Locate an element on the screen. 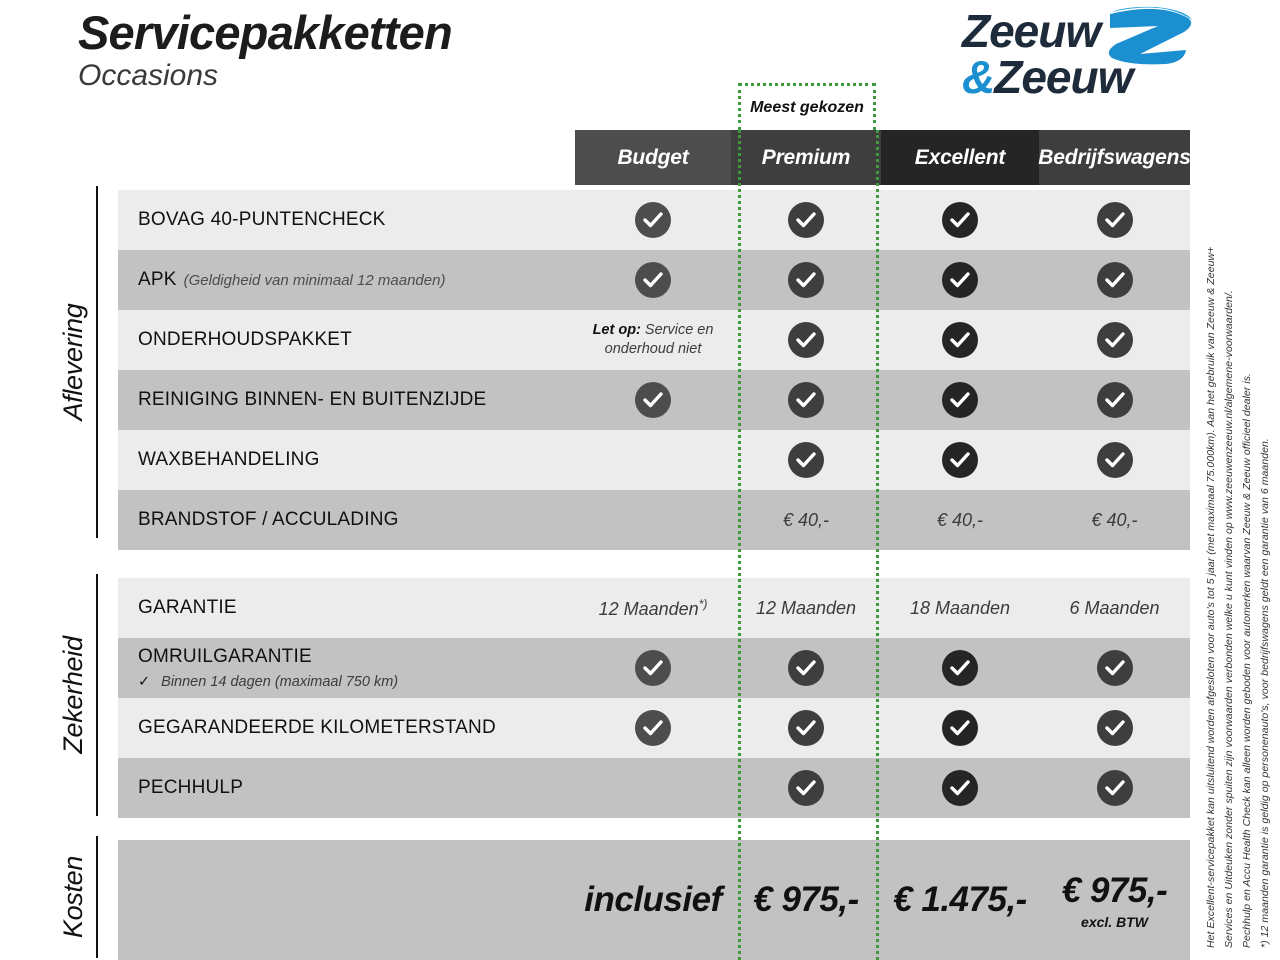  row-label: ONDERHOUDSPAKKET is located at coordinates (245, 340).